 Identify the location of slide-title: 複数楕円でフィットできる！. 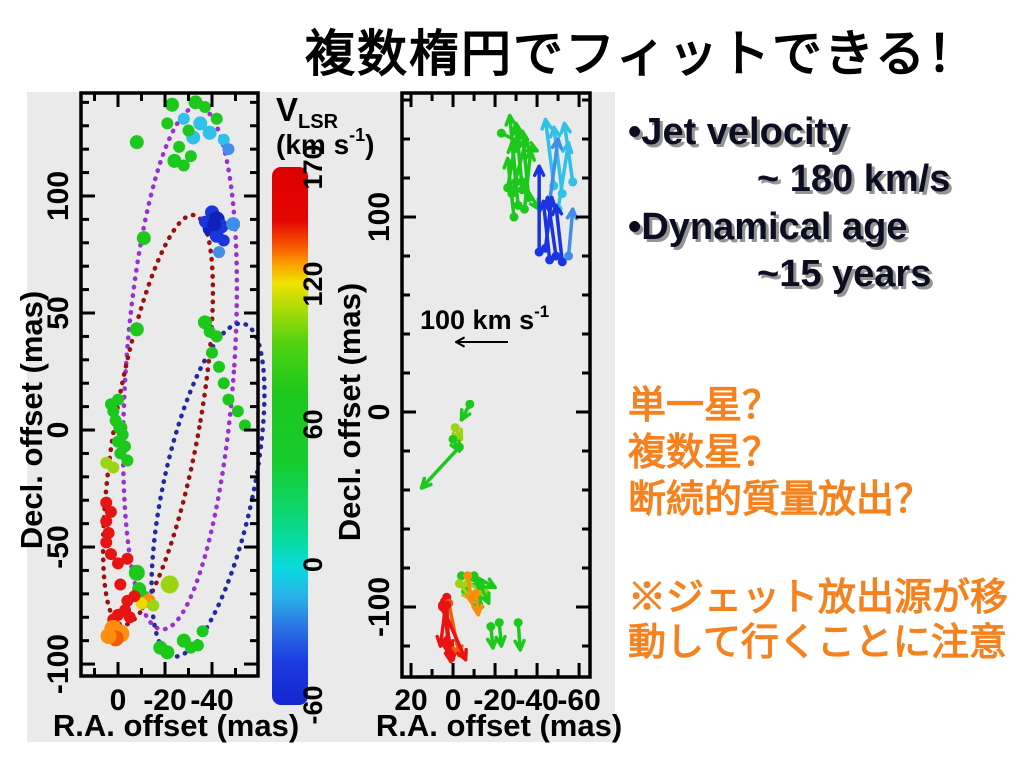
(642, 54).